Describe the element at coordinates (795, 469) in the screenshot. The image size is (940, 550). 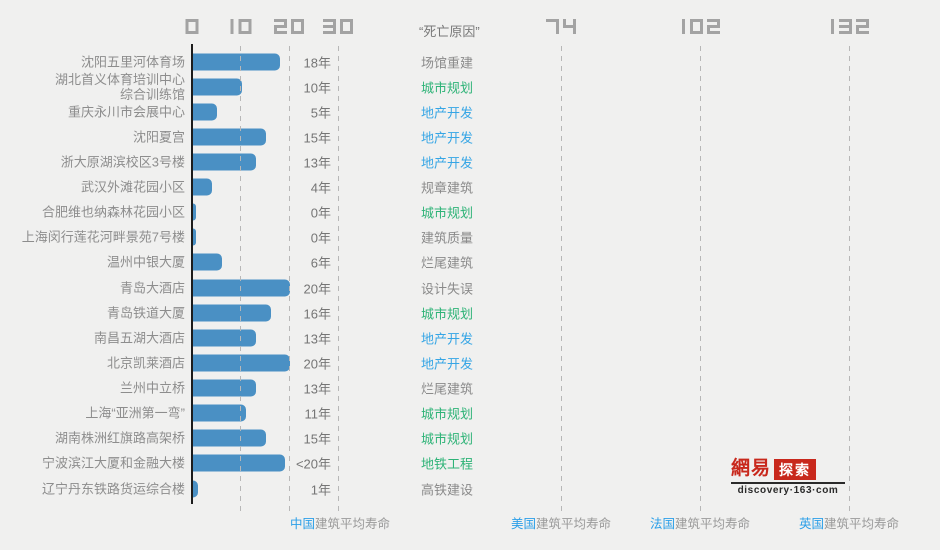
I see `discovery-section-badge: 探索` at that location.